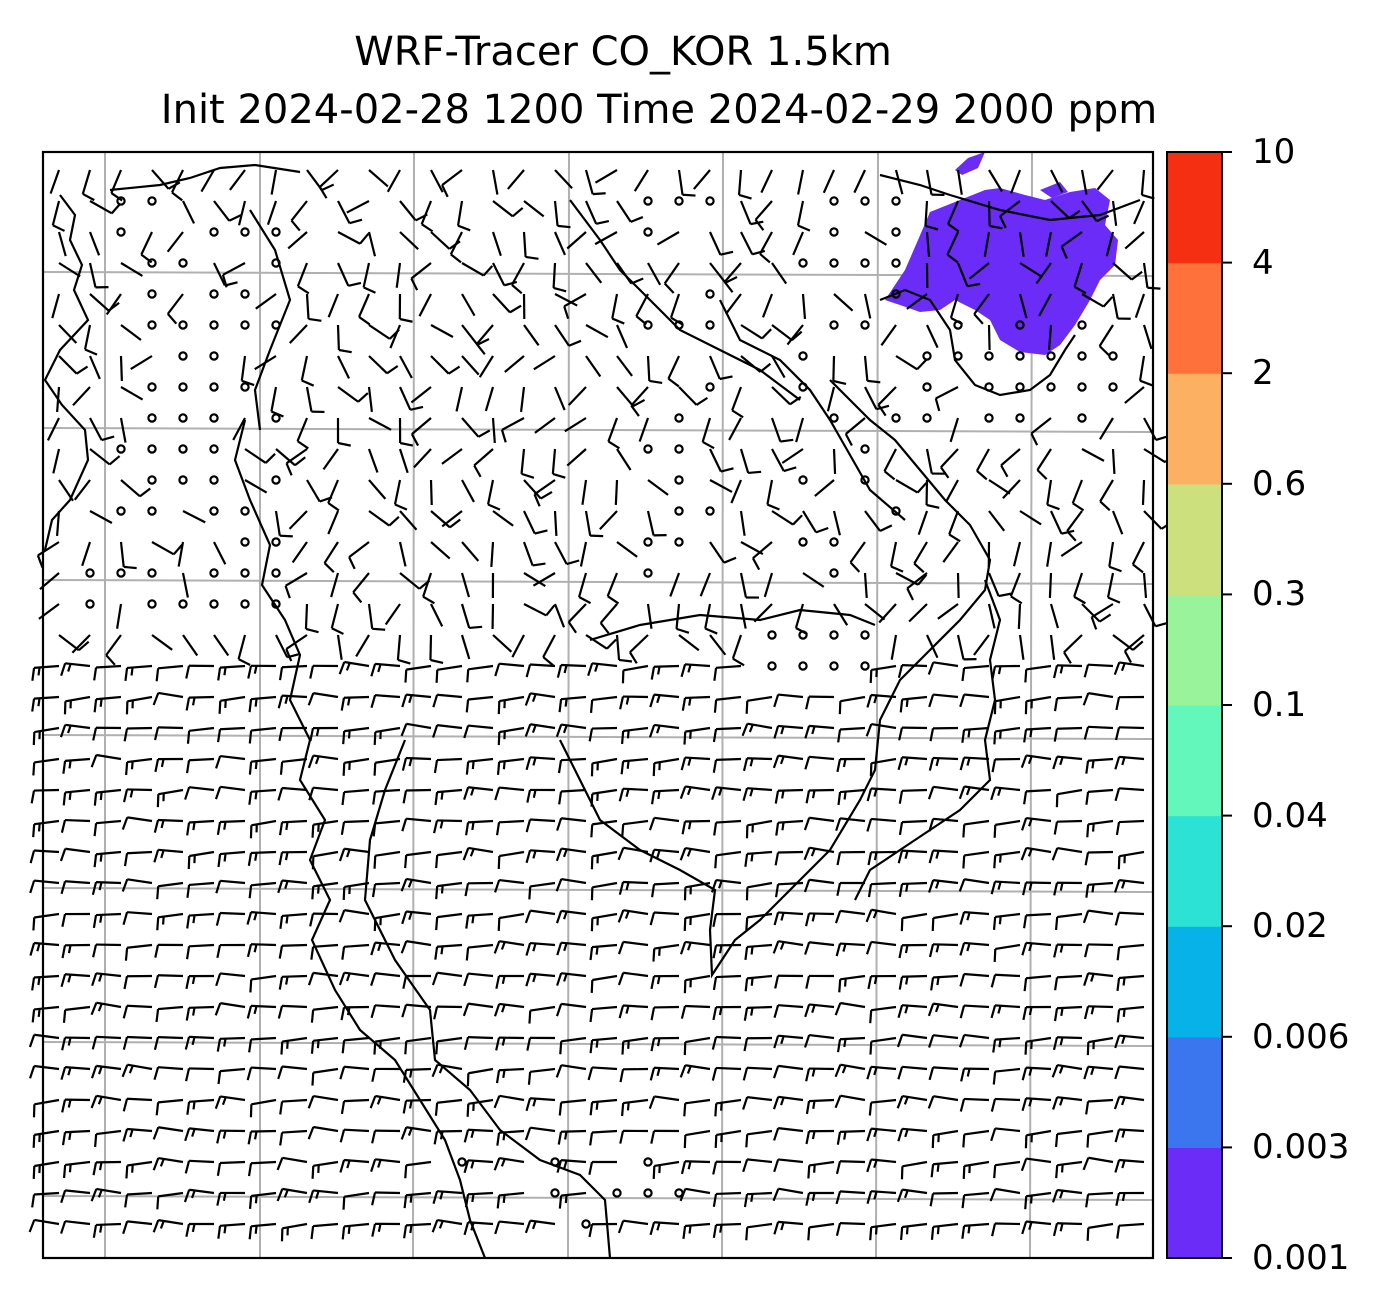 This screenshot has height=1313, width=1400. What do you see at coordinates (1263, 262) in the screenshot?
I see `colorbar-tick-label: 4` at bounding box center [1263, 262].